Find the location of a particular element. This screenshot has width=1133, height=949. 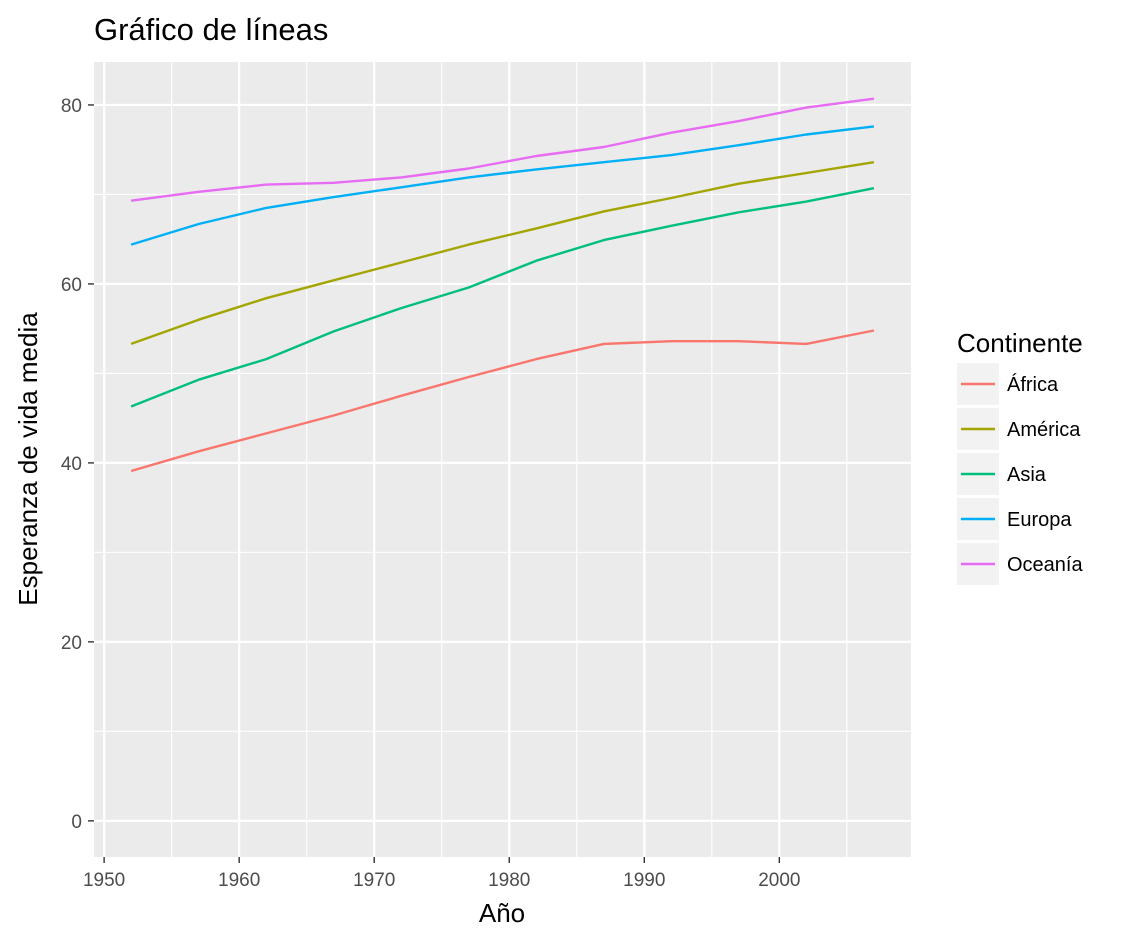

y-tick-label: 20 is located at coordinates (71, 643).